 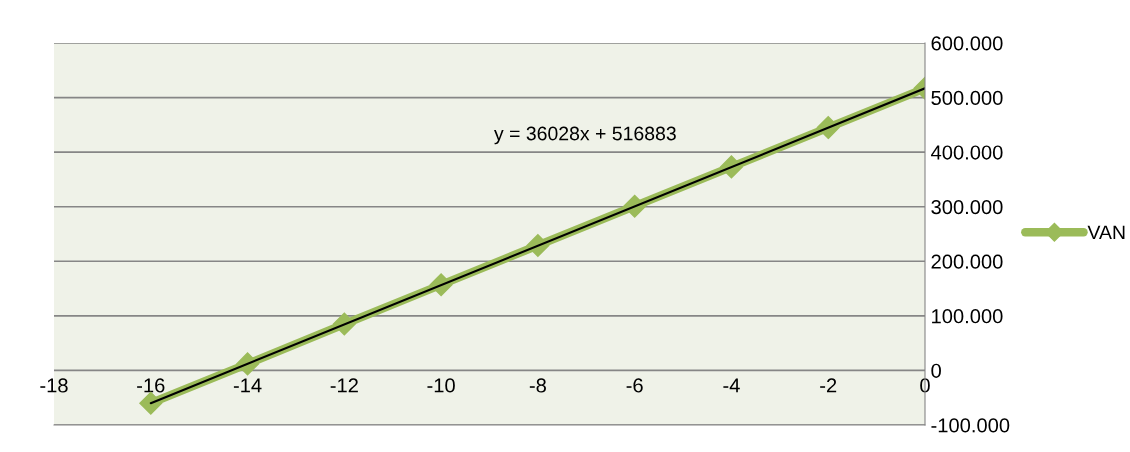 What do you see at coordinates (151, 403) in the screenshot?
I see `point` at bounding box center [151, 403].